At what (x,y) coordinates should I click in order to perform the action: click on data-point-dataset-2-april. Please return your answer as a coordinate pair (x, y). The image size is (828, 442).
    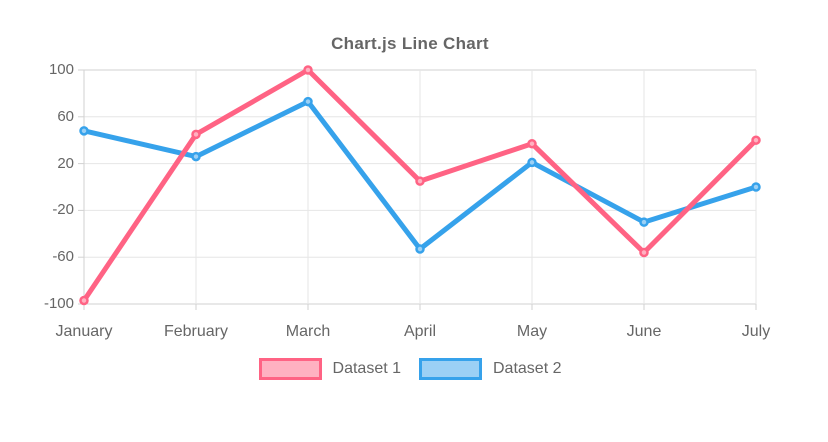
    Looking at the image, I should click on (420, 249).